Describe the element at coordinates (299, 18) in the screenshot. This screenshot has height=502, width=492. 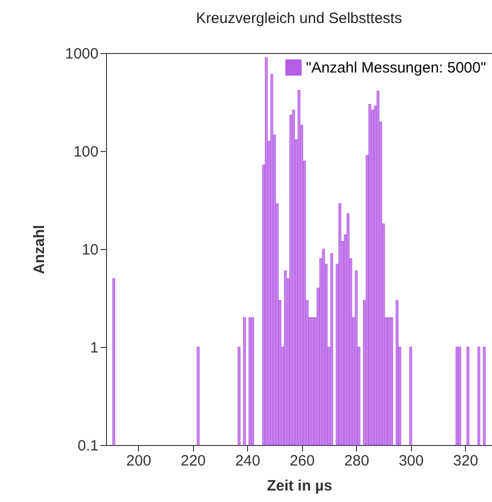
I see `chart-title: Kreuzvergleich und Selbsttests` at that location.